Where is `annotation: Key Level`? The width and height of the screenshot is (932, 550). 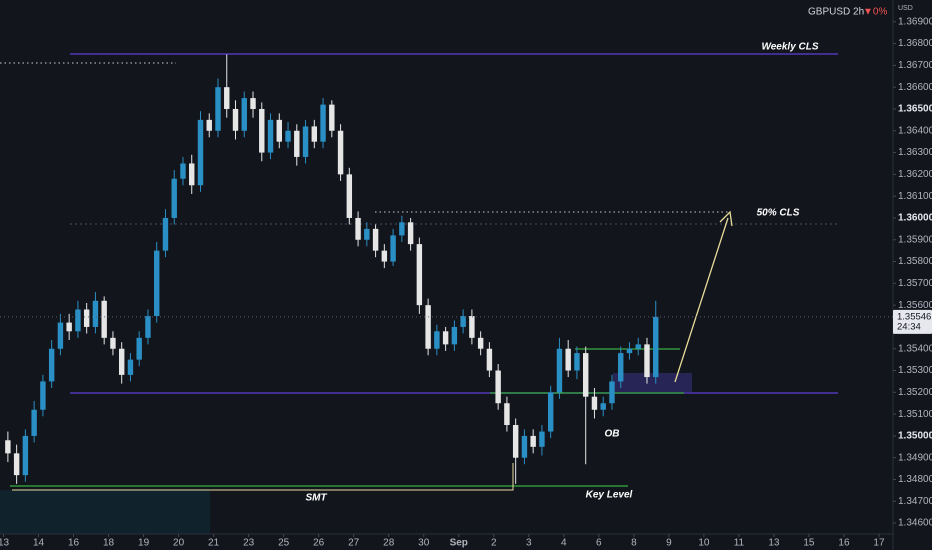 annotation: Key Level is located at coordinates (609, 495).